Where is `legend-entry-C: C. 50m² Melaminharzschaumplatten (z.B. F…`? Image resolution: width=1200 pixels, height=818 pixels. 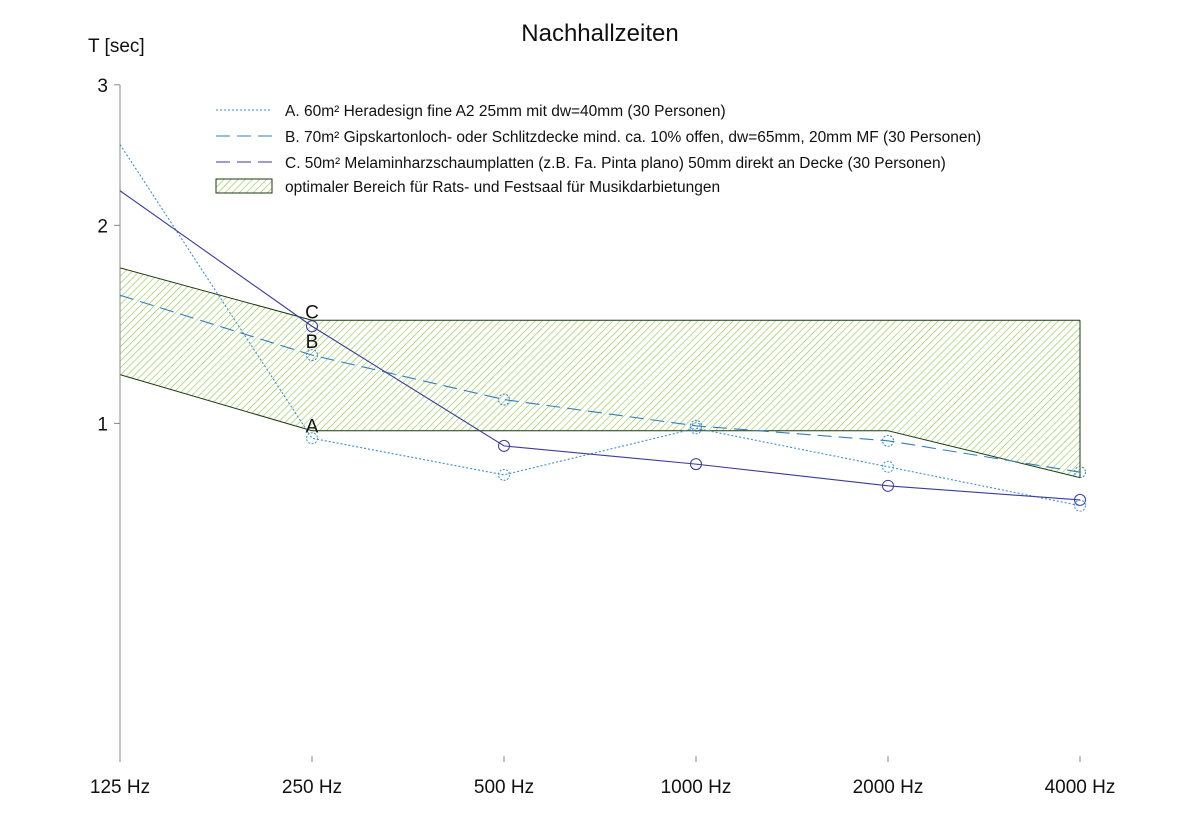
legend-entry-C: C. 50m² Melaminharzschaumplatten (z.B. F… is located at coordinates (615, 163).